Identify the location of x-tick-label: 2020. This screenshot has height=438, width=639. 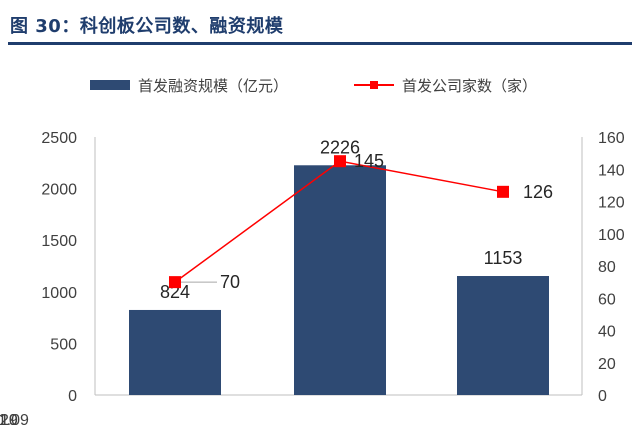
(9, 420).